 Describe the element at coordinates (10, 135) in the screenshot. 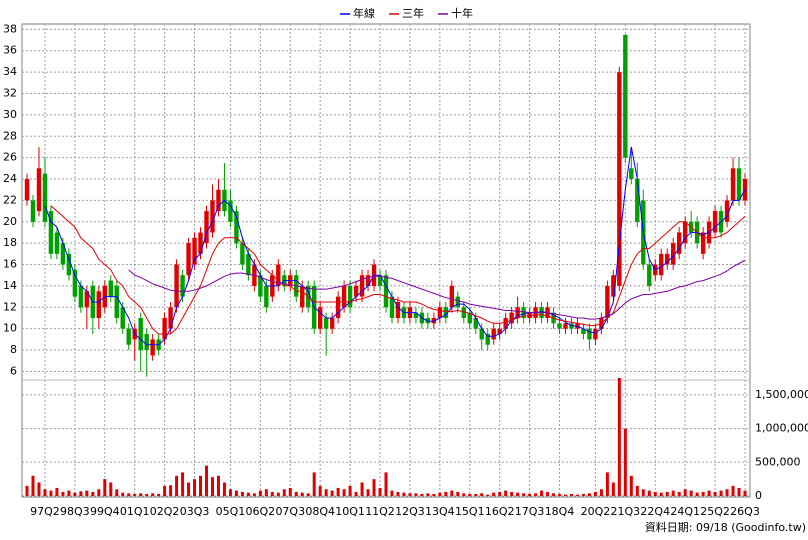

I see `y-tick-label: 28` at that location.